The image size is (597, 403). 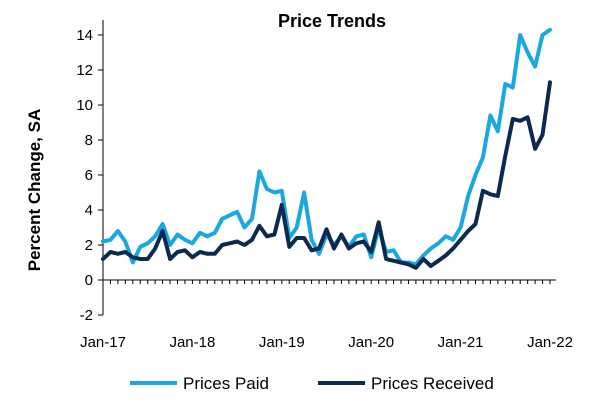 What do you see at coordinates (84, 105) in the screenshot?
I see `y-tick-label: 10` at bounding box center [84, 105].